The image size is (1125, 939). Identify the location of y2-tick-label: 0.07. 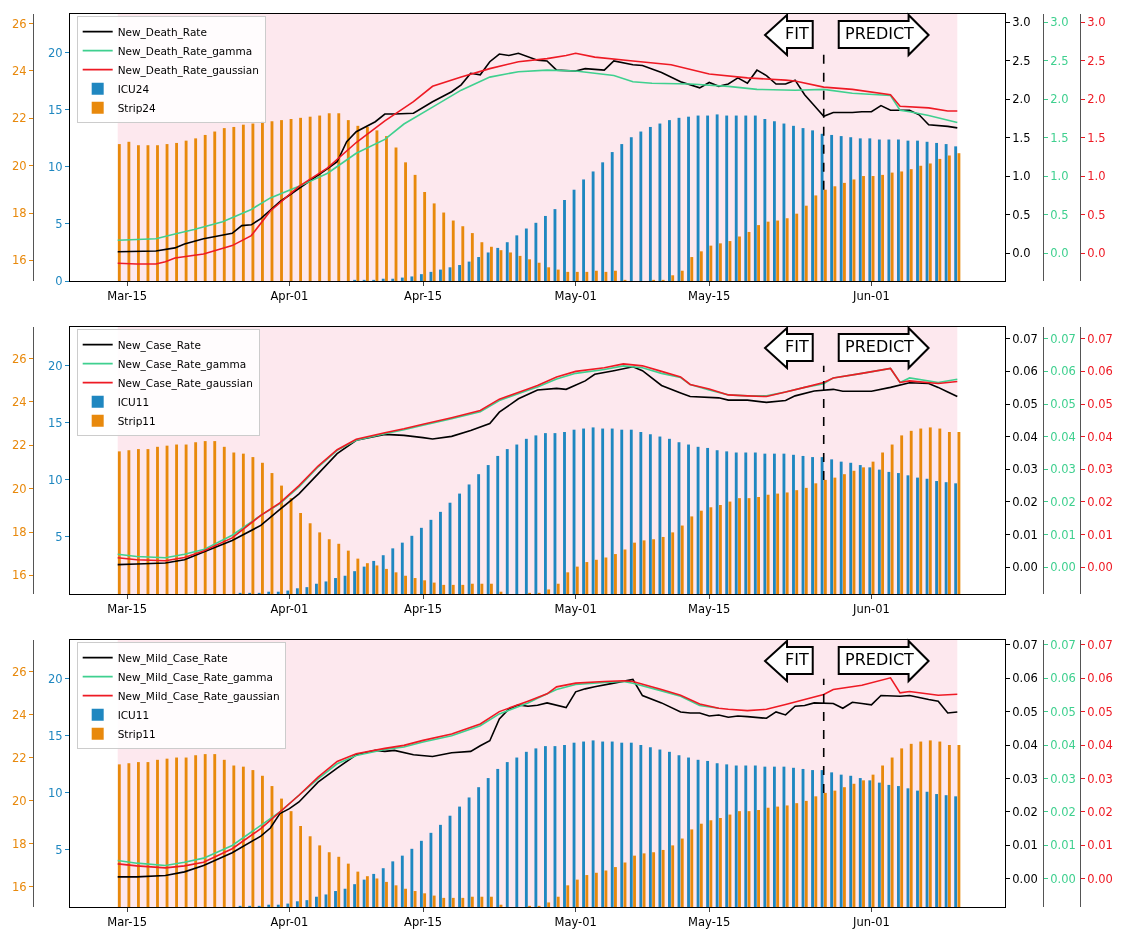
(1025, 644).